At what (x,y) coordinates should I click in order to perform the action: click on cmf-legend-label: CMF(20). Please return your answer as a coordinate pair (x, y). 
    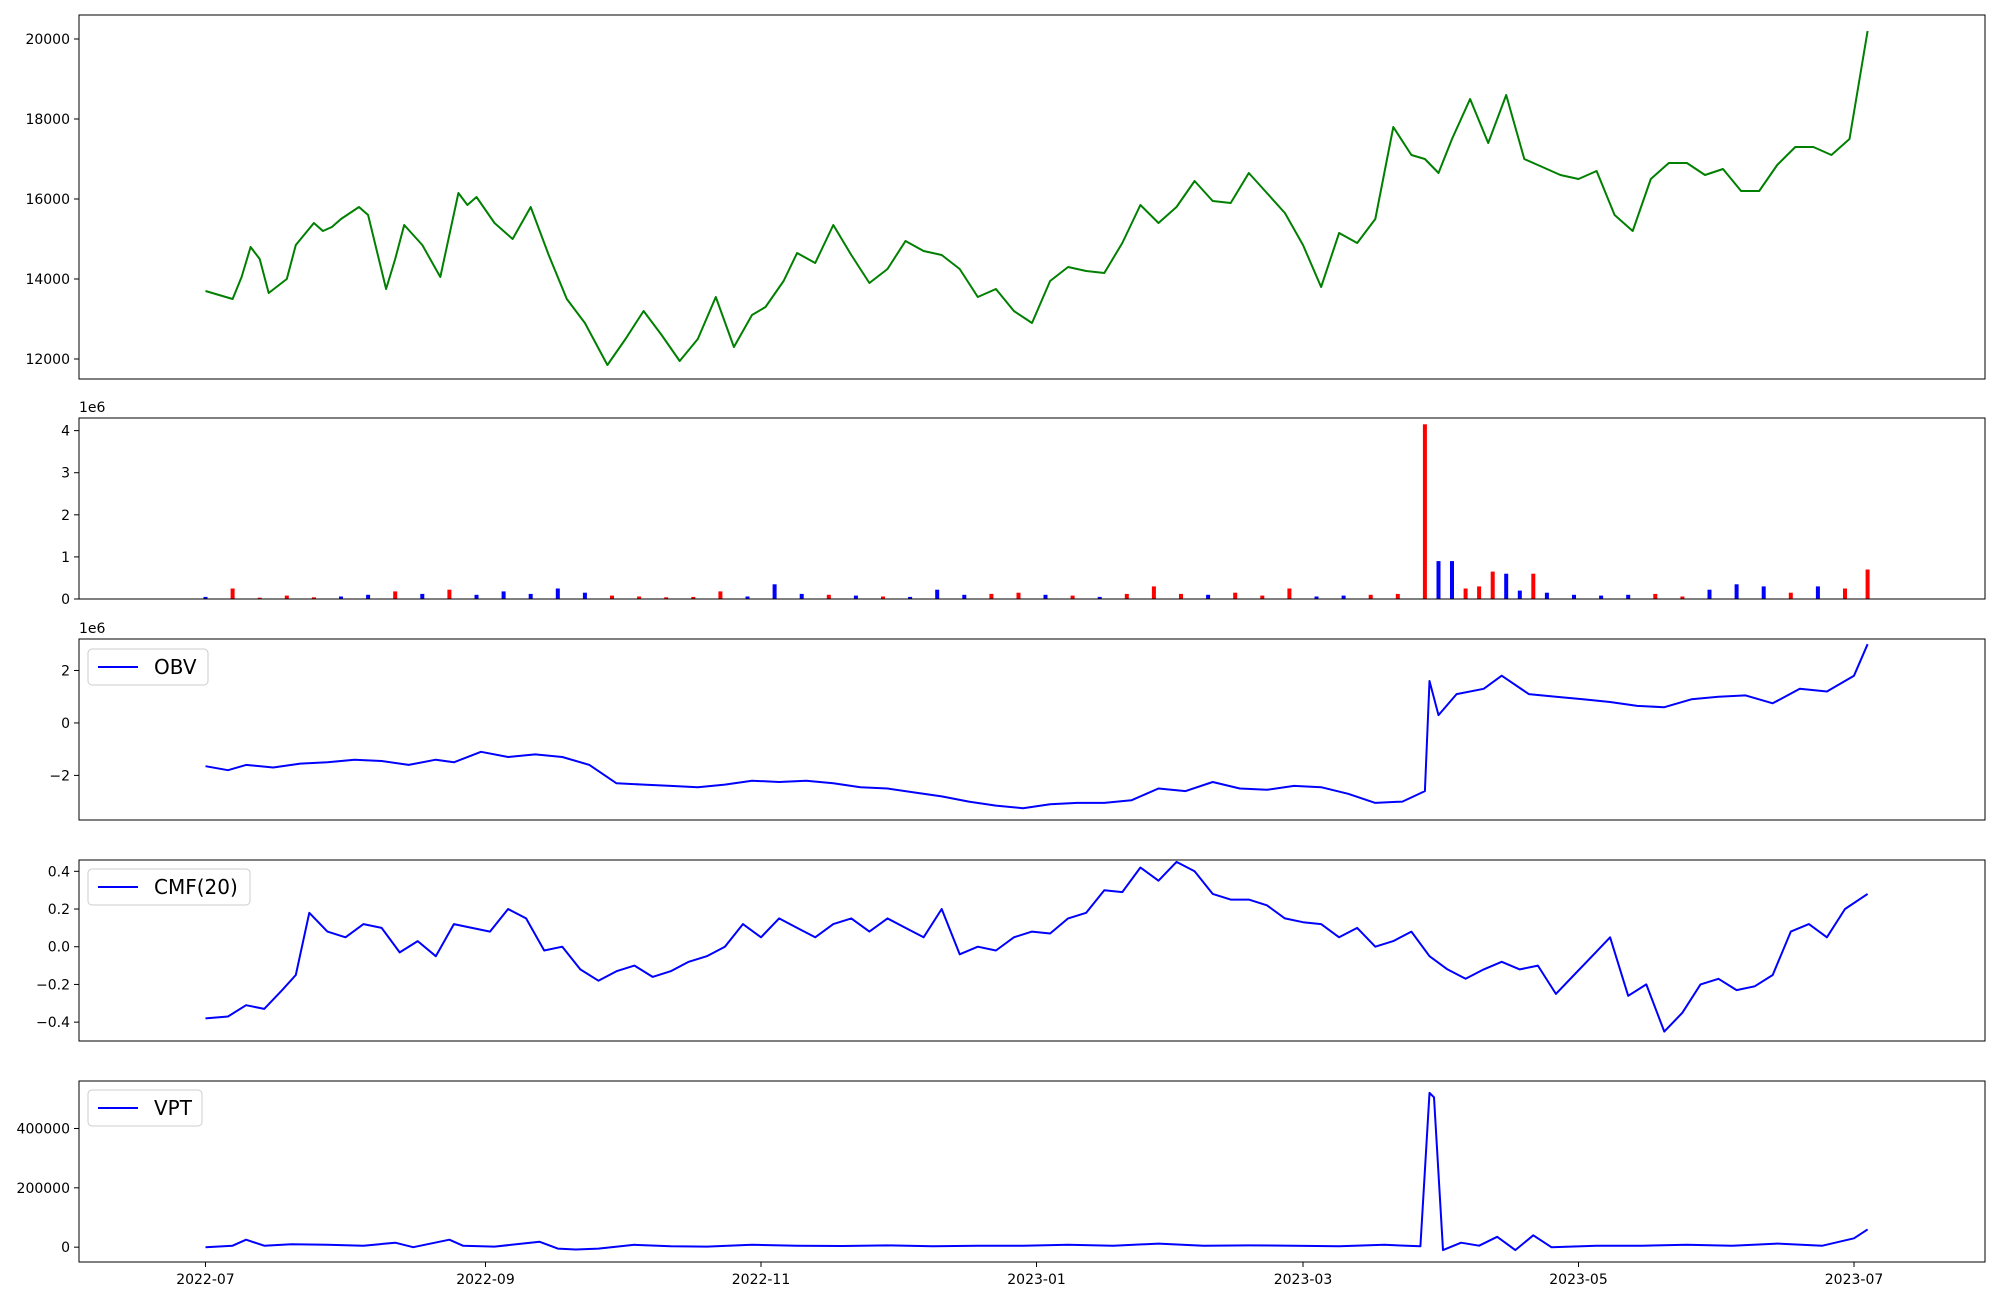
    Looking at the image, I should click on (196, 887).